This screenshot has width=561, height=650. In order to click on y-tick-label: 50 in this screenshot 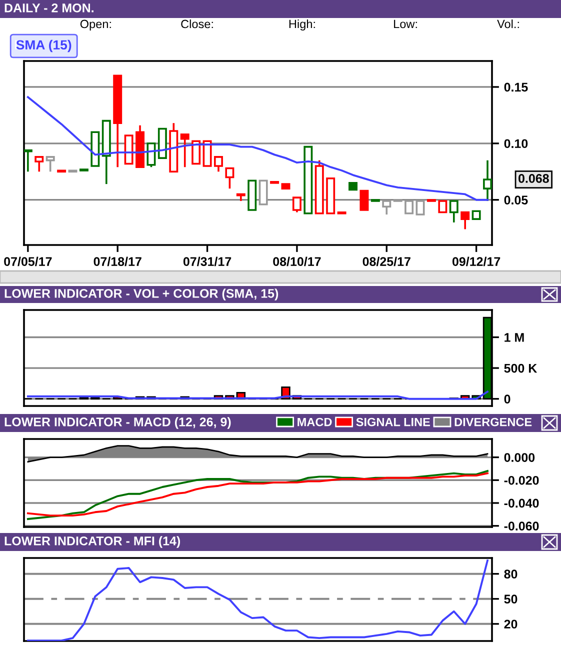, I will do `click(511, 599)`.